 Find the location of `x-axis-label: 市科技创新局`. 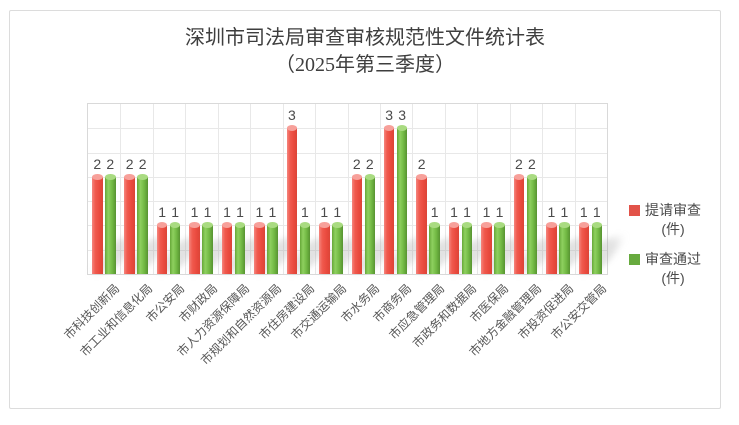

x-axis-label: 市科技创新局 is located at coordinates (92, 312).